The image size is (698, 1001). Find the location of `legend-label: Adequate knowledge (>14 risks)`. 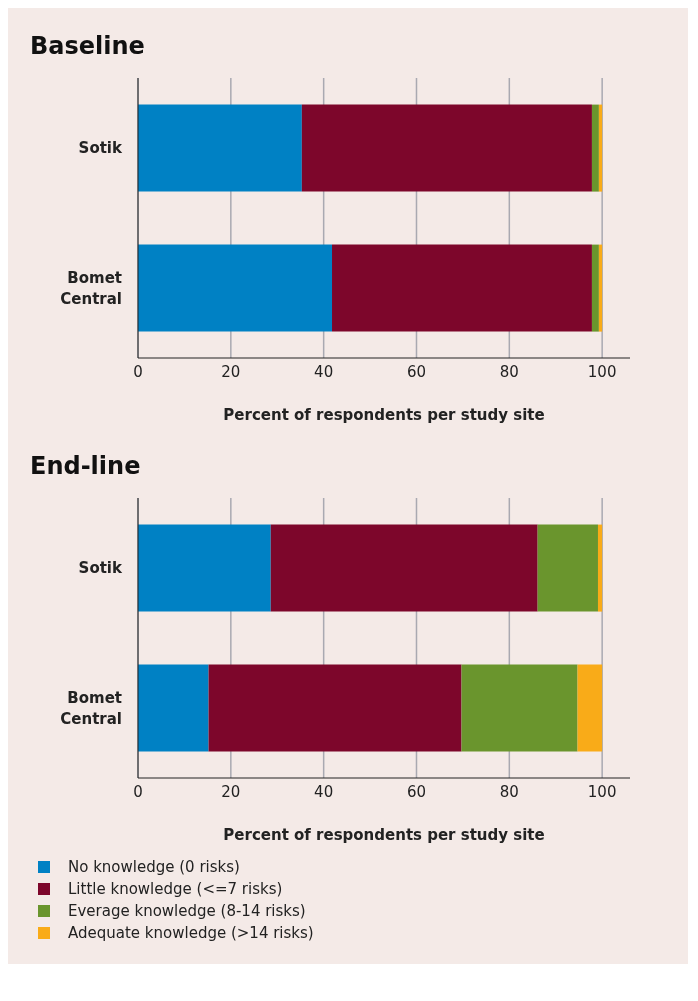

legend-label: Adequate knowledge (>14 risks) is located at coordinates (191, 933).